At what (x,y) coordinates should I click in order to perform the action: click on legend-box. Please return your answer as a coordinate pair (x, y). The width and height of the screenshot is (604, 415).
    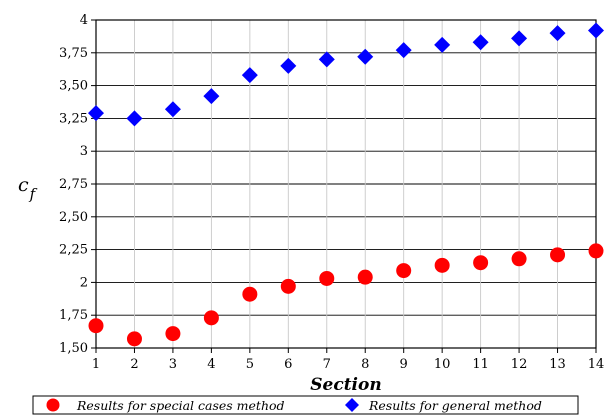
    Looking at the image, I should click on (305, 405).